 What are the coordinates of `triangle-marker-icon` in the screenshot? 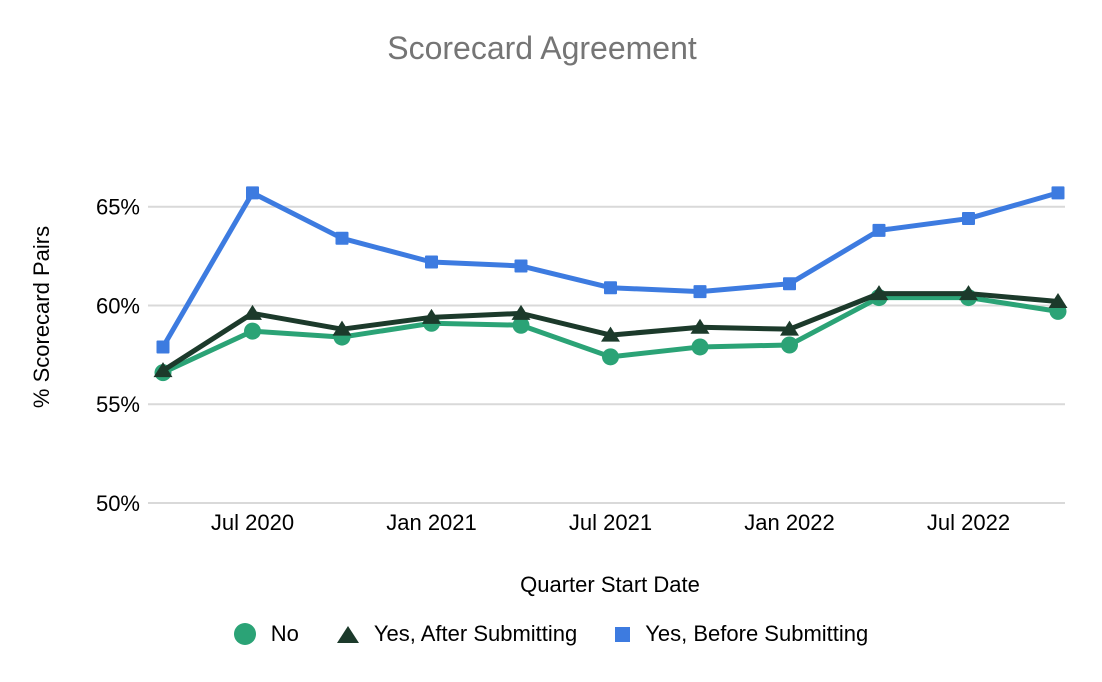 It's located at (347, 634).